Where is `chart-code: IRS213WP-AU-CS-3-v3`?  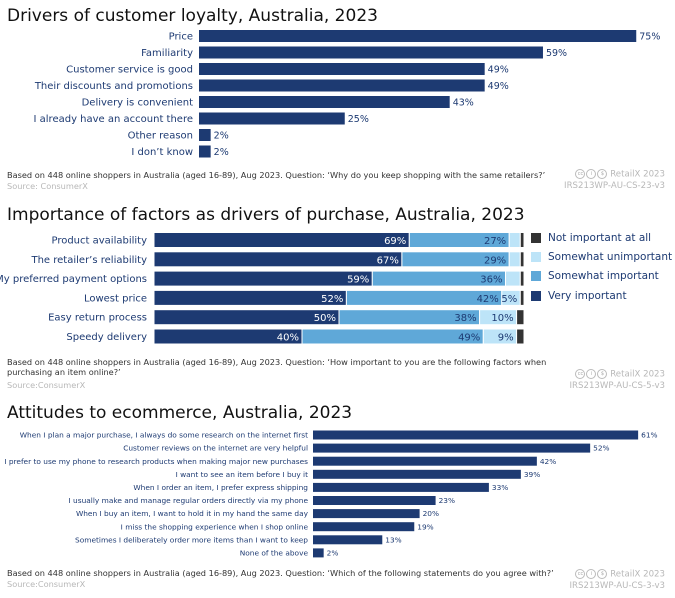 chart-code: IRS213WP-AU-CS-3-v3 is located at coordinates (617, 585).